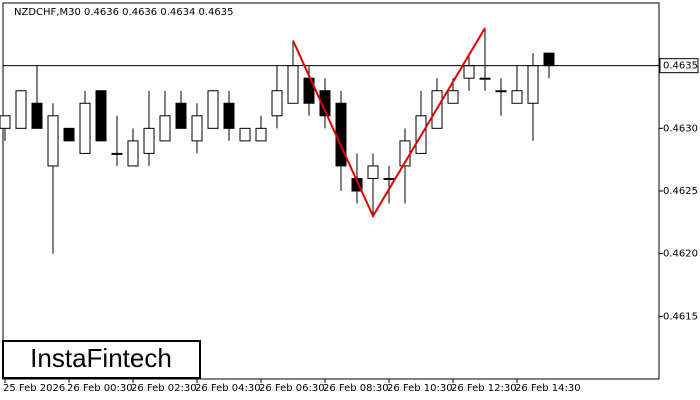  Describe the element at coordinates (228, 388) in the screenshot. I see `x-tick-label: 26 Feb 04:30` at that location.